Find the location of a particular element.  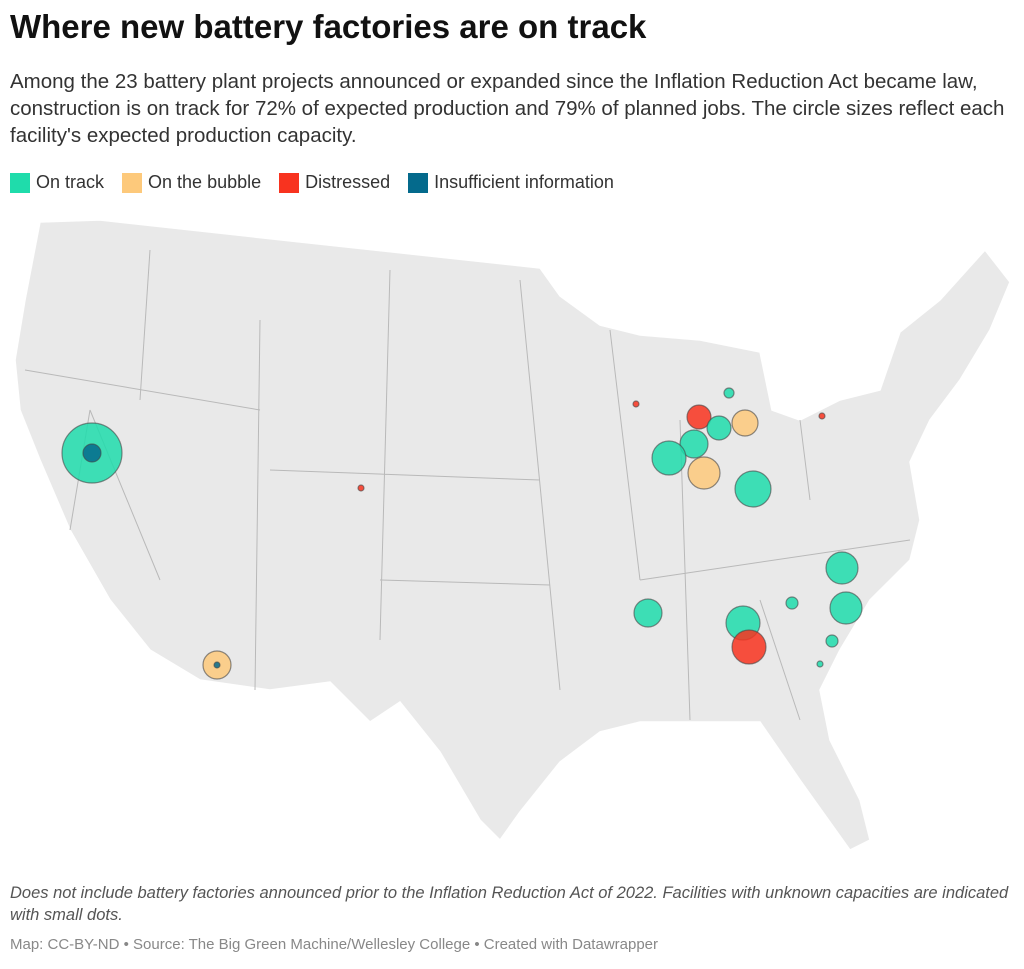

legend-item: Distressed is located at coordinates (334, 182).